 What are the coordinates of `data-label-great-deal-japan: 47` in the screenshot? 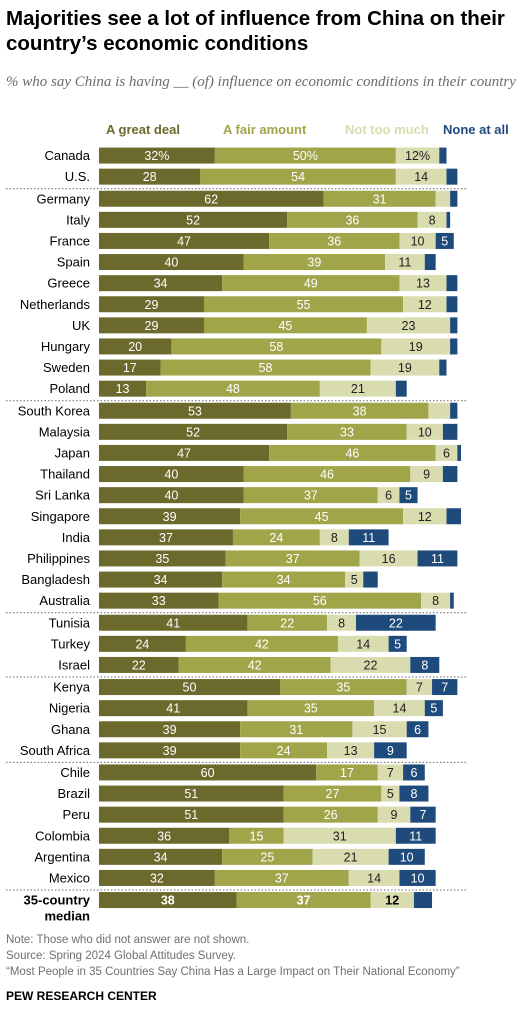 It's located at (184, 453).